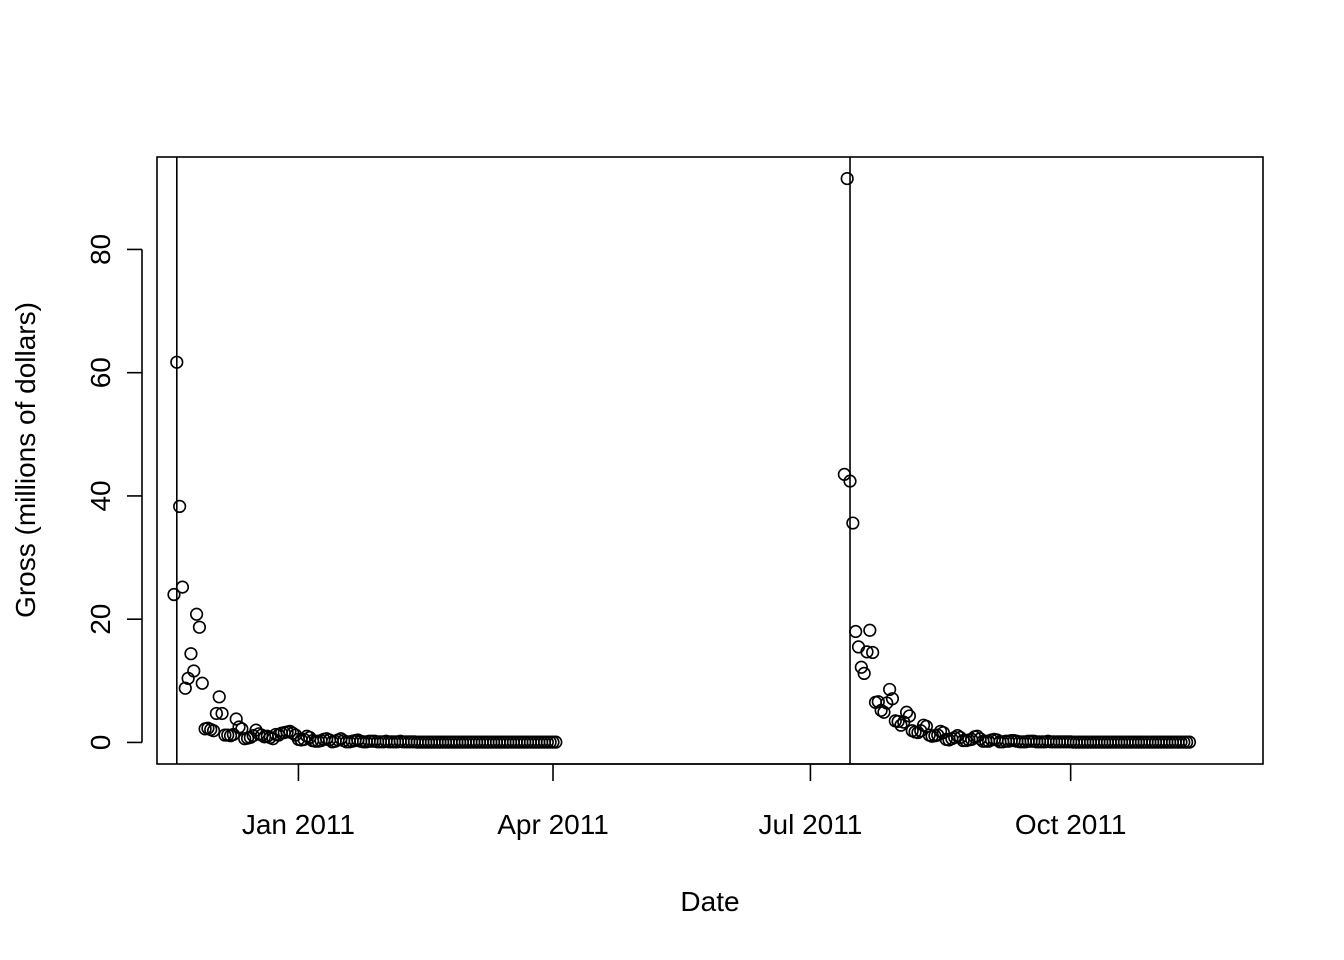 This screenshot has width=1344, height=960. Describe the element at coordinates (1071, 824) in the screenshot. I see `x-tick-label-4: Oct 2011` at that location.